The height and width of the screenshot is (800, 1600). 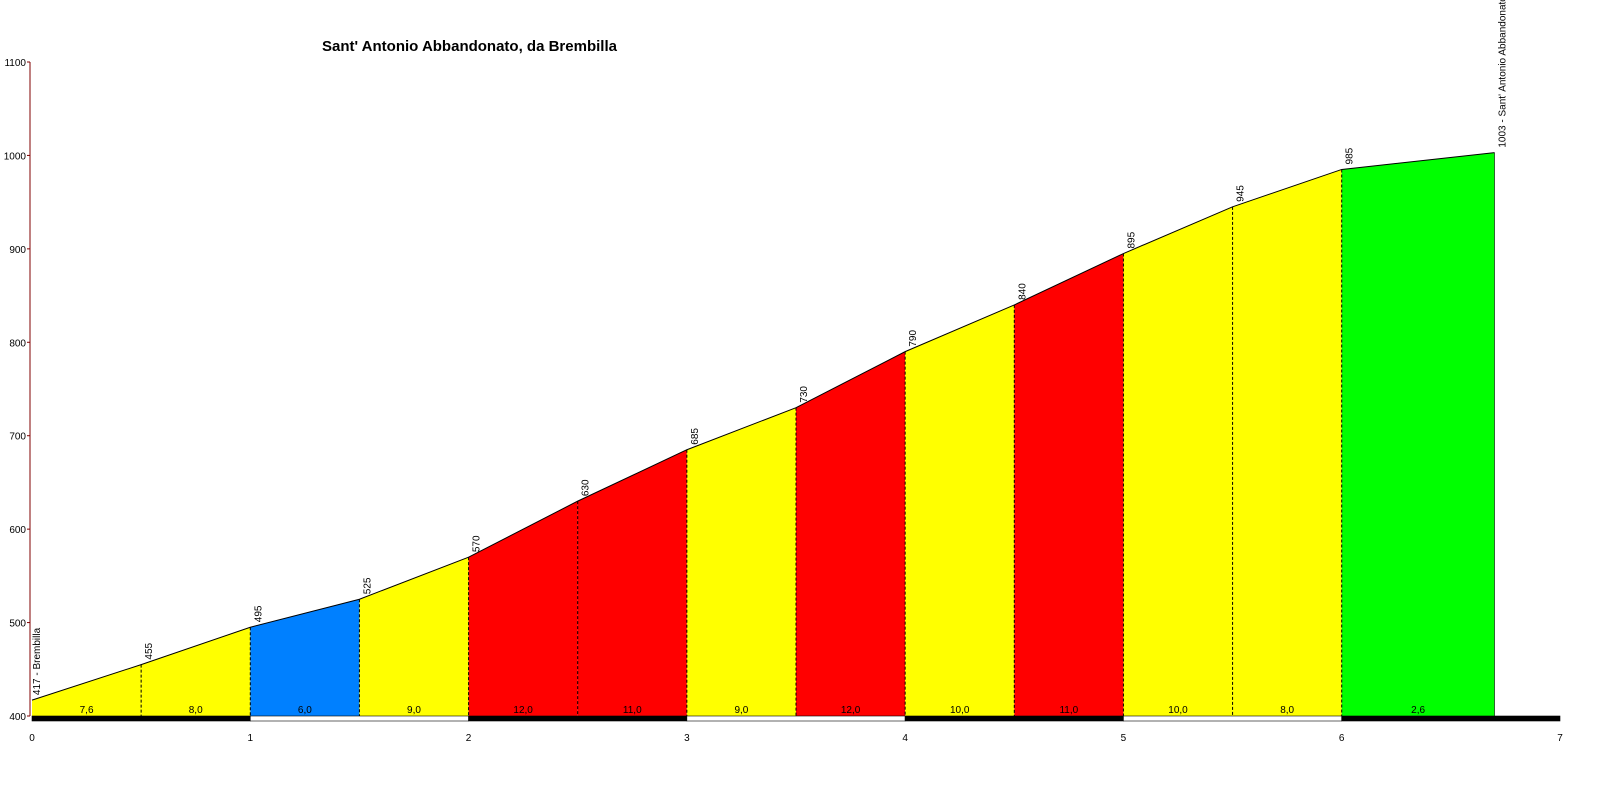 What do you see at coordinates (469, 738) in the screenshot?
I see `x-tick-label: 2` at bounding box center [469, 738].